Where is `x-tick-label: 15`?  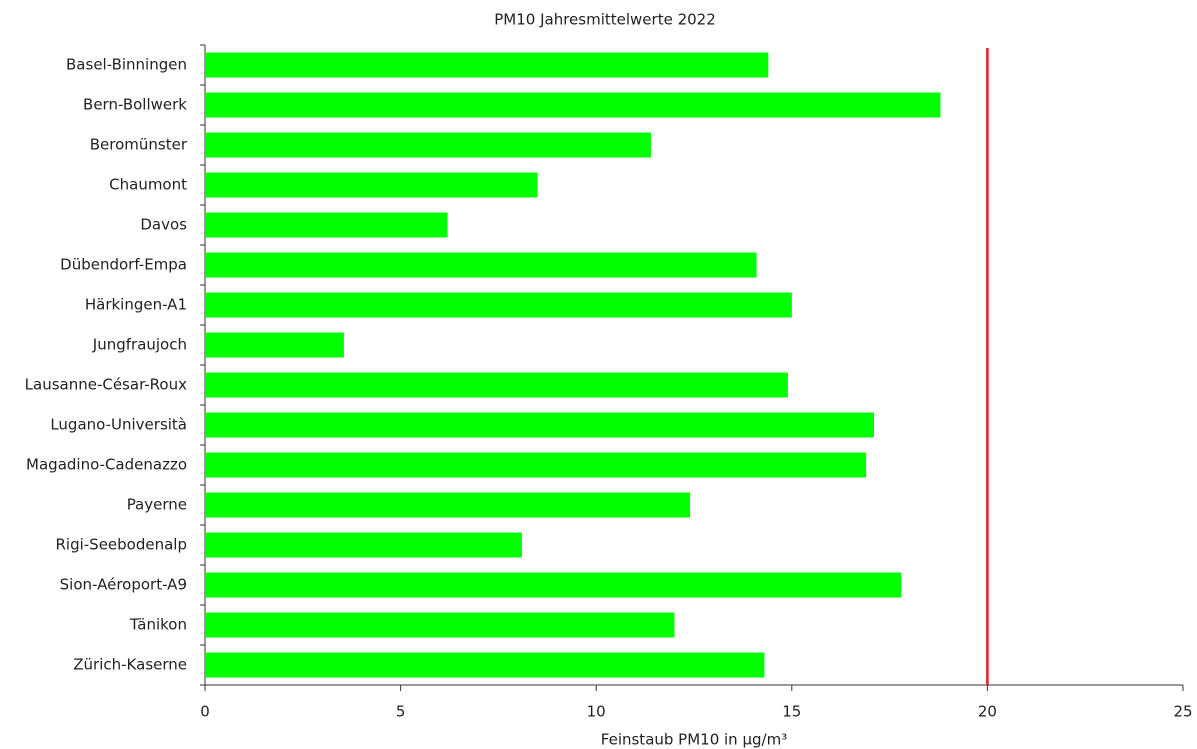 x-tick-label: 15 is located at coordinates (791, 712).